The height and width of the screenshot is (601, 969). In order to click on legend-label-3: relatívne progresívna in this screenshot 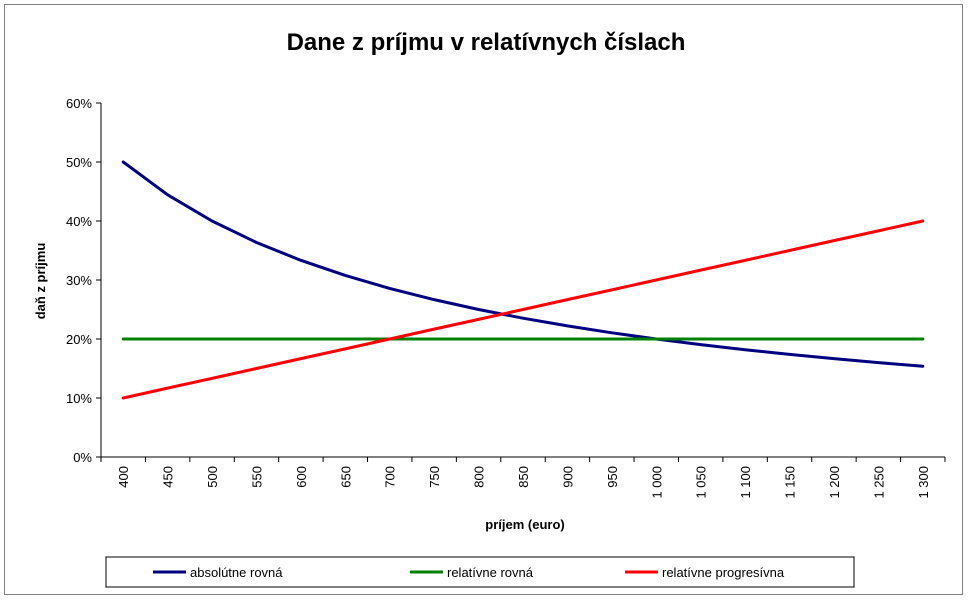, I will do `click(723, 572)`.